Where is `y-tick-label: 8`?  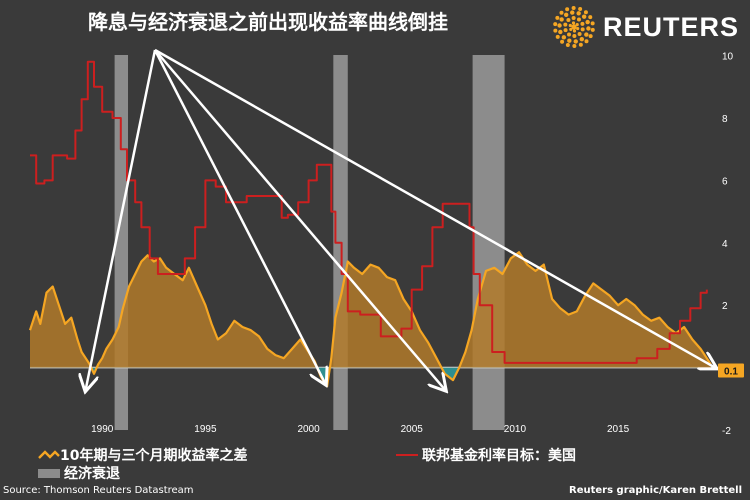
y-tick-label: 8 is located at coordinates (725, 119).